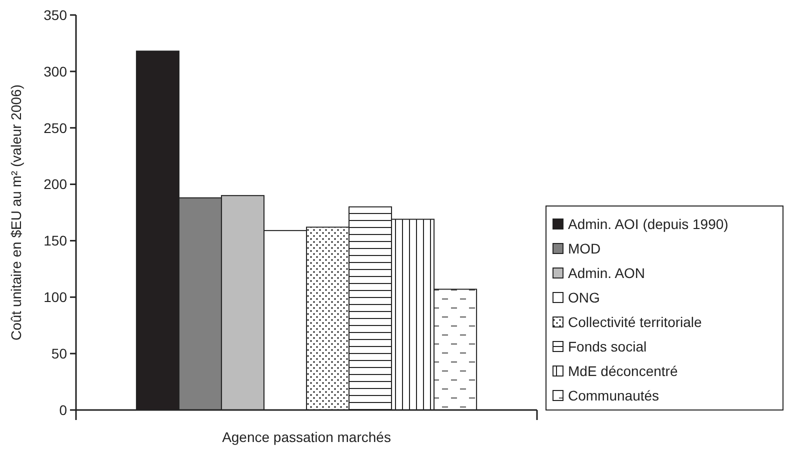 This screenshot has height=451, width=785. Describe the element at coordinates (607, 272) in the screenshot. I see `legend-label: Admin. AON` at that location.